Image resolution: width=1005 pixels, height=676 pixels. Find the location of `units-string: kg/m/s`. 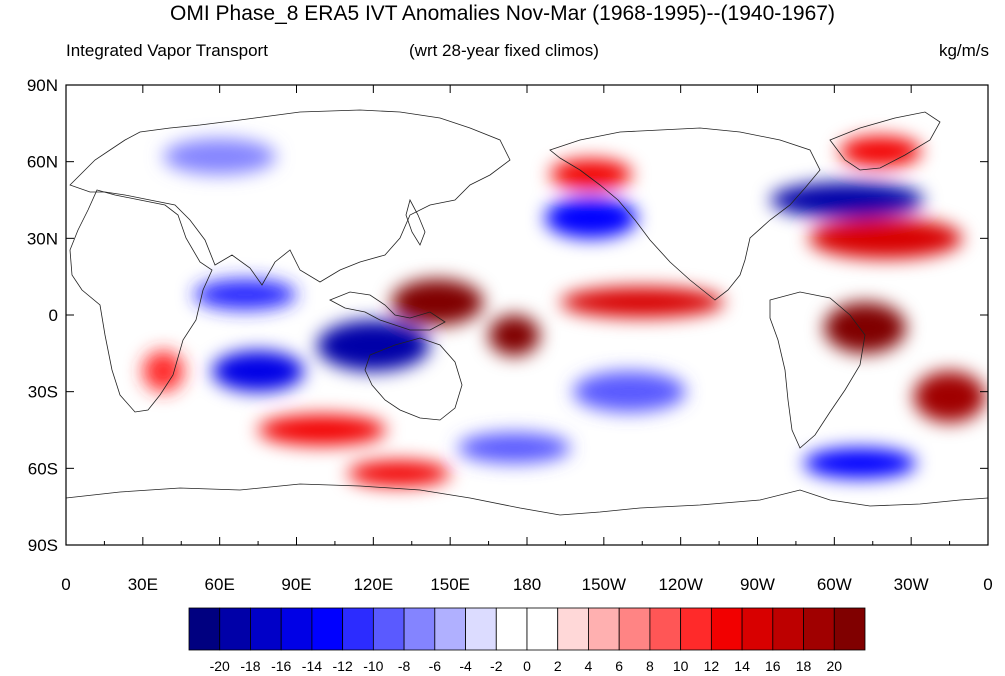

units-string: kg/m/s is located at coordinates (963, 50).